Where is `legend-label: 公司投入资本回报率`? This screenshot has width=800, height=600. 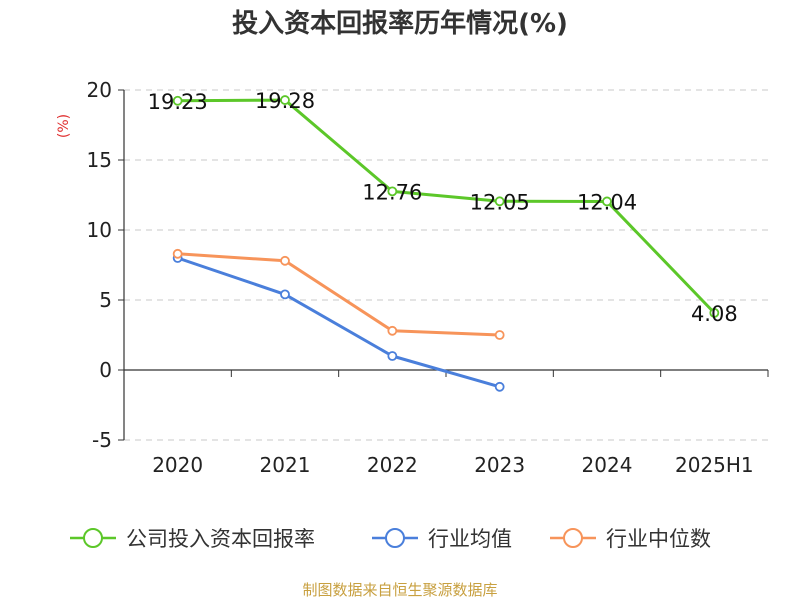 legend-label: 公司投入资本回报率 is located at coordinates (220, 539).